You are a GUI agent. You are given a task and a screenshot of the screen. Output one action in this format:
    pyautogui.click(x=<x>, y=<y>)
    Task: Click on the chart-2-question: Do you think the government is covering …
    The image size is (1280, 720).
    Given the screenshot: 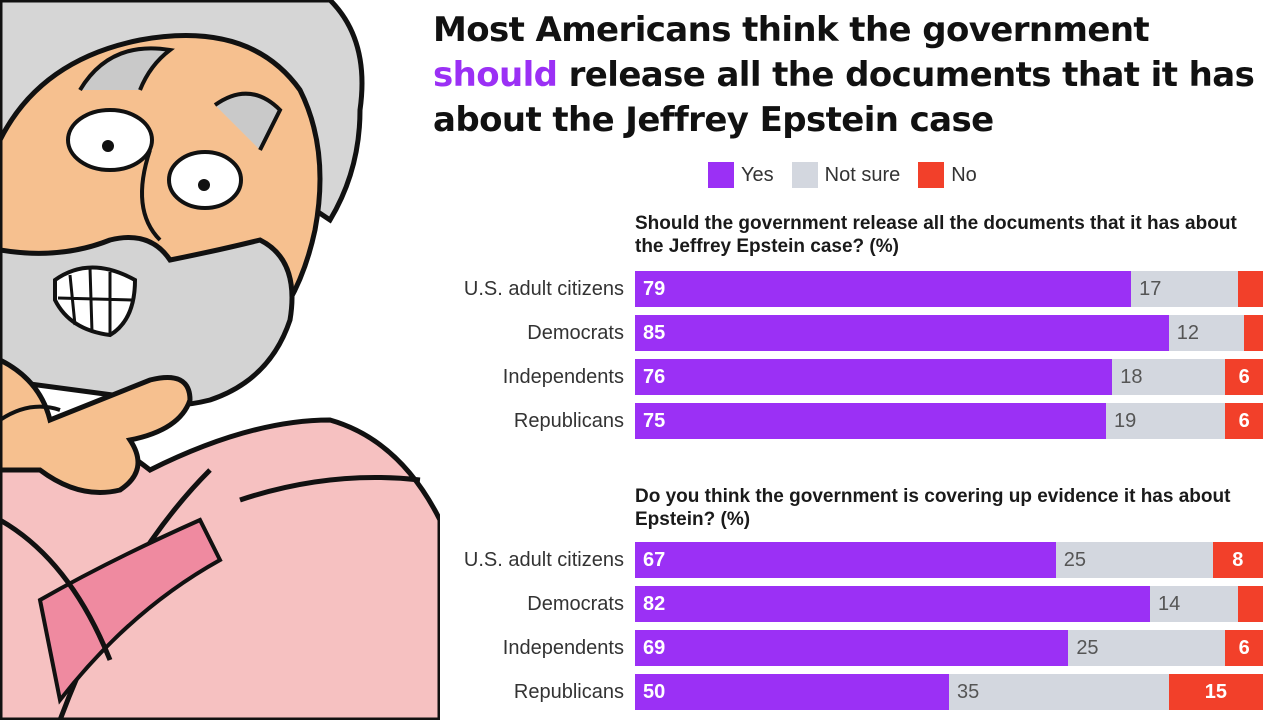 What is the action you would take?
    pyautogui.click(x=933, y=508)
    